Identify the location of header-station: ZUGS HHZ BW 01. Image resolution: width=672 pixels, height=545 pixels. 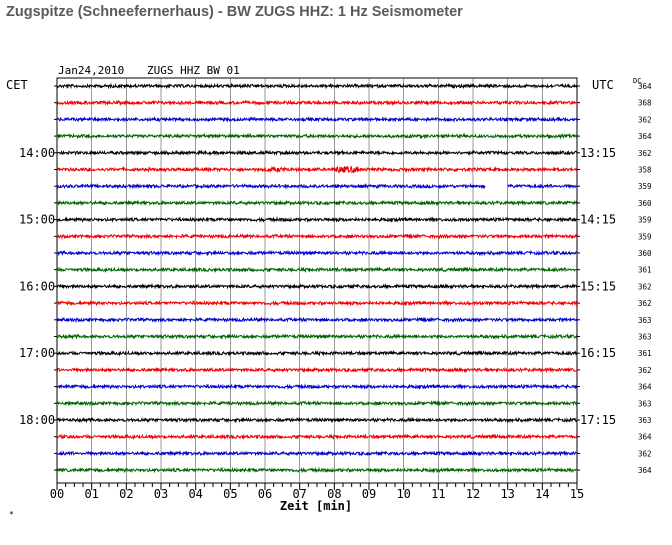
(193, 70).